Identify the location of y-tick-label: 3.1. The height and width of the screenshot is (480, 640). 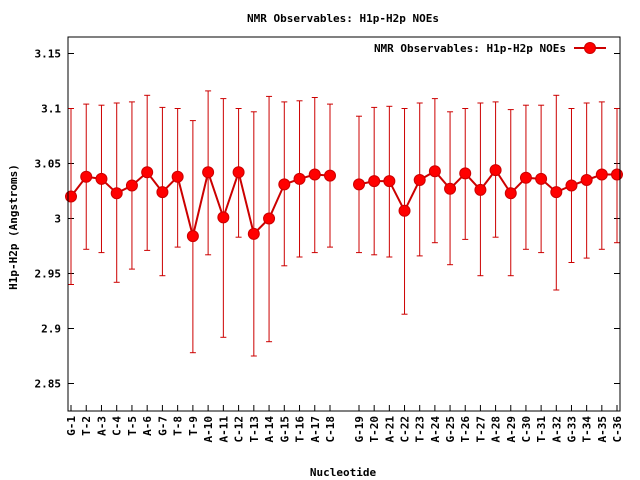
(51, 109).